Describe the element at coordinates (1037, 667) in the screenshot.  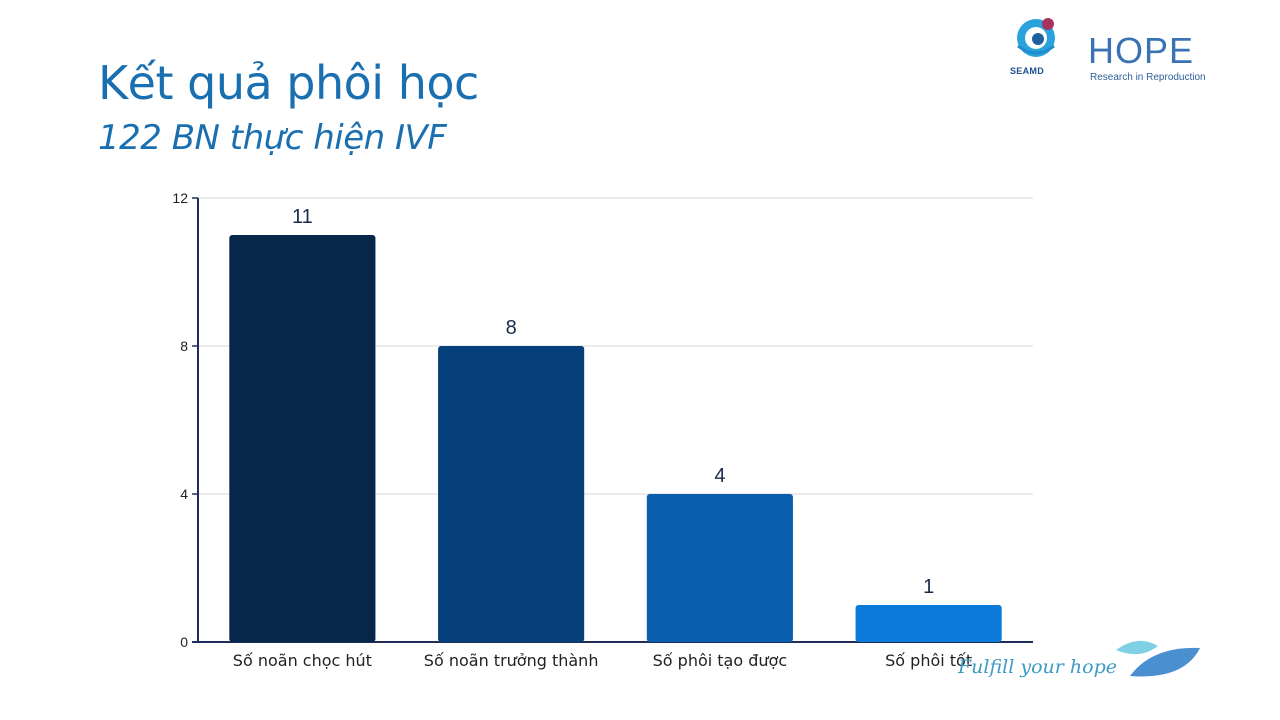
I see `footer-slogan: Fulfill your hope` at that location.